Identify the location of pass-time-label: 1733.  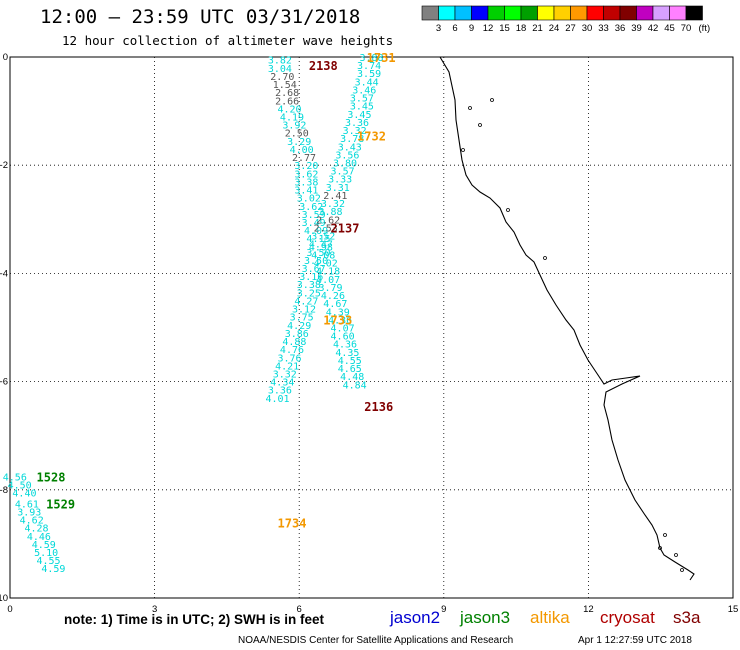
(337, 320).